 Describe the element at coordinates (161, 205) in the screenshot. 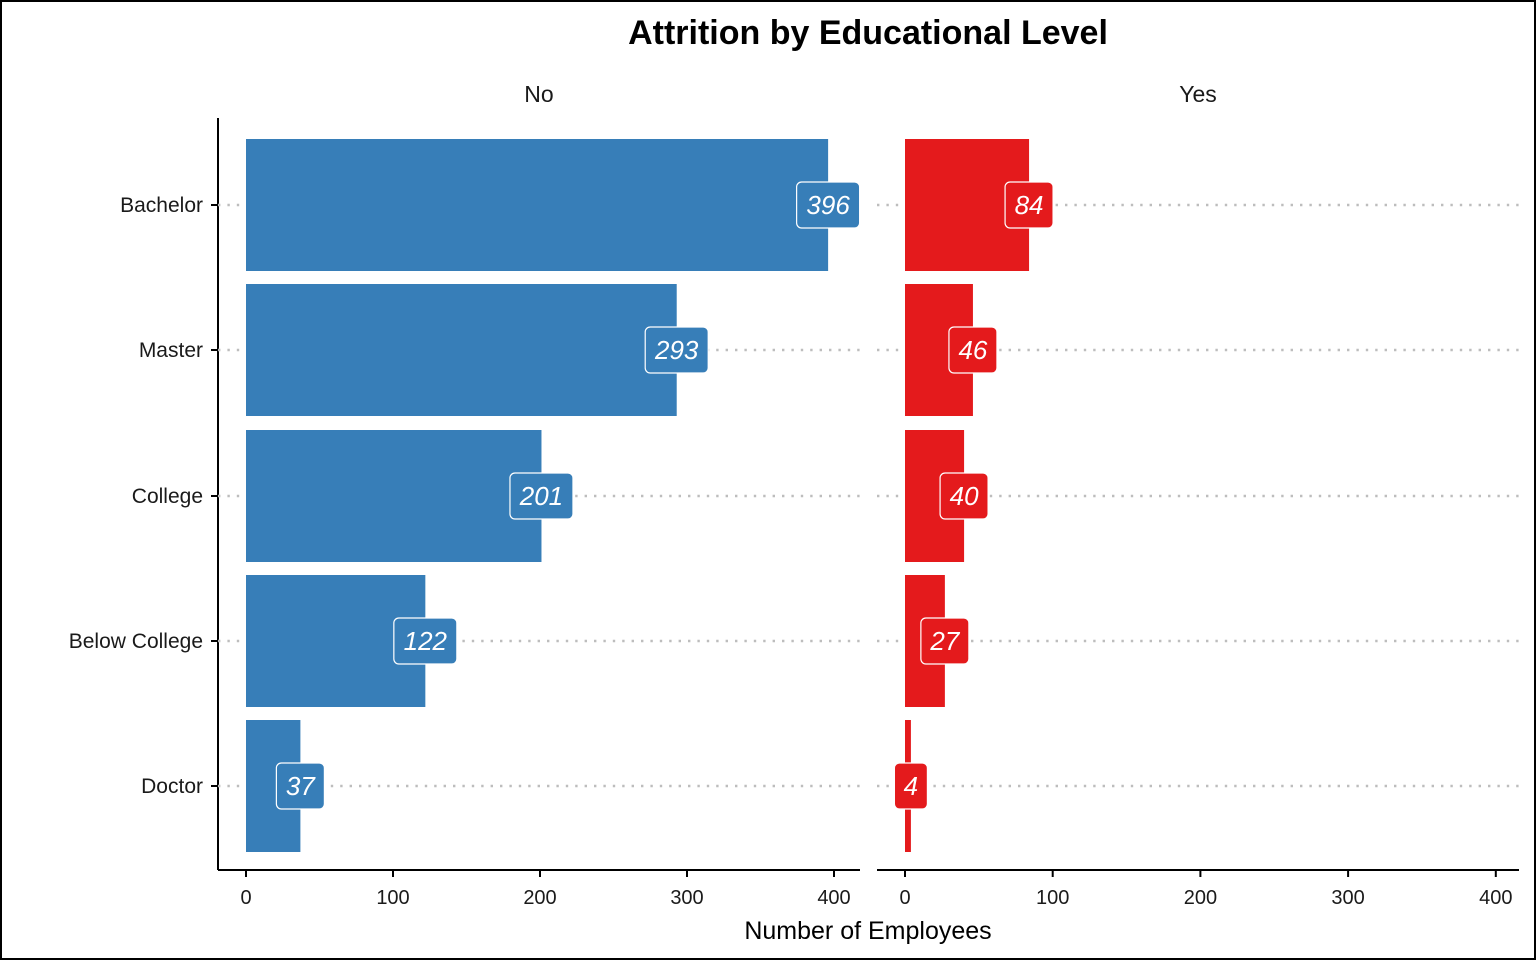

I see `y-tick-label: Bachelor` at that location.